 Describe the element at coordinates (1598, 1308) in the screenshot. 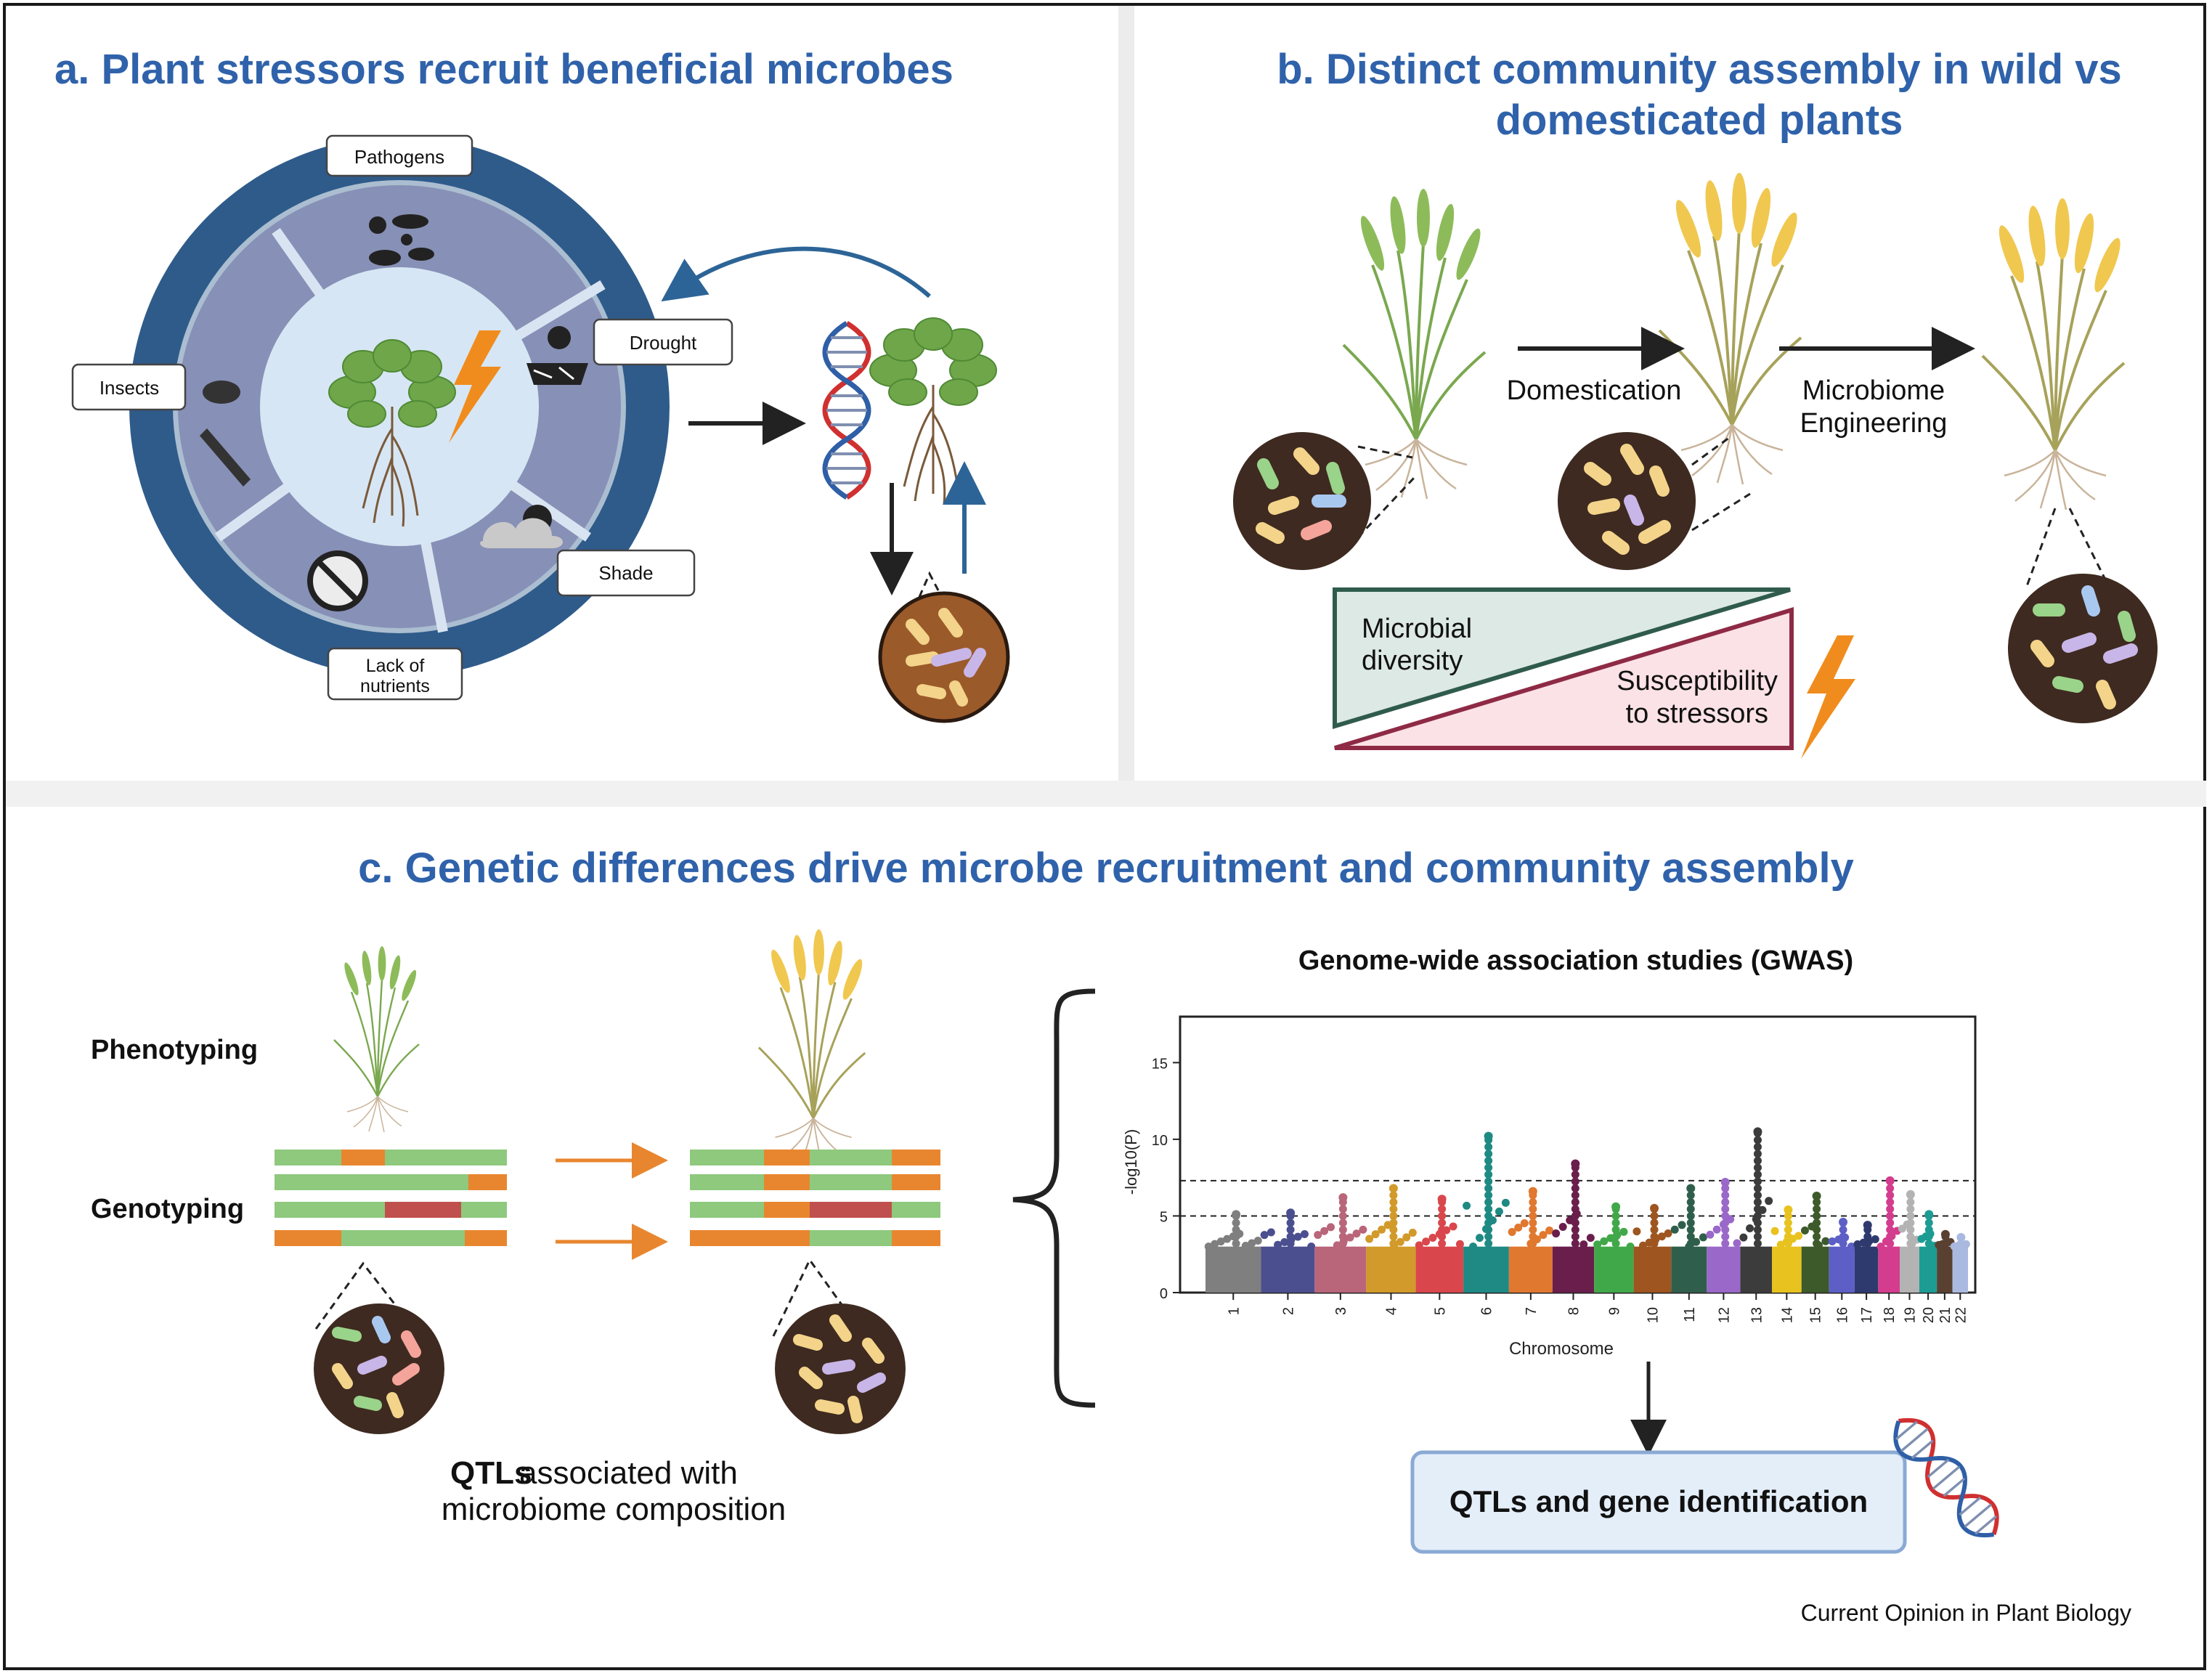

I see `x-axis: 1 2 3 4 5 6 7 8 9 10 11 12 13 14 15 16 17 18 19 20 21 22` at that location.